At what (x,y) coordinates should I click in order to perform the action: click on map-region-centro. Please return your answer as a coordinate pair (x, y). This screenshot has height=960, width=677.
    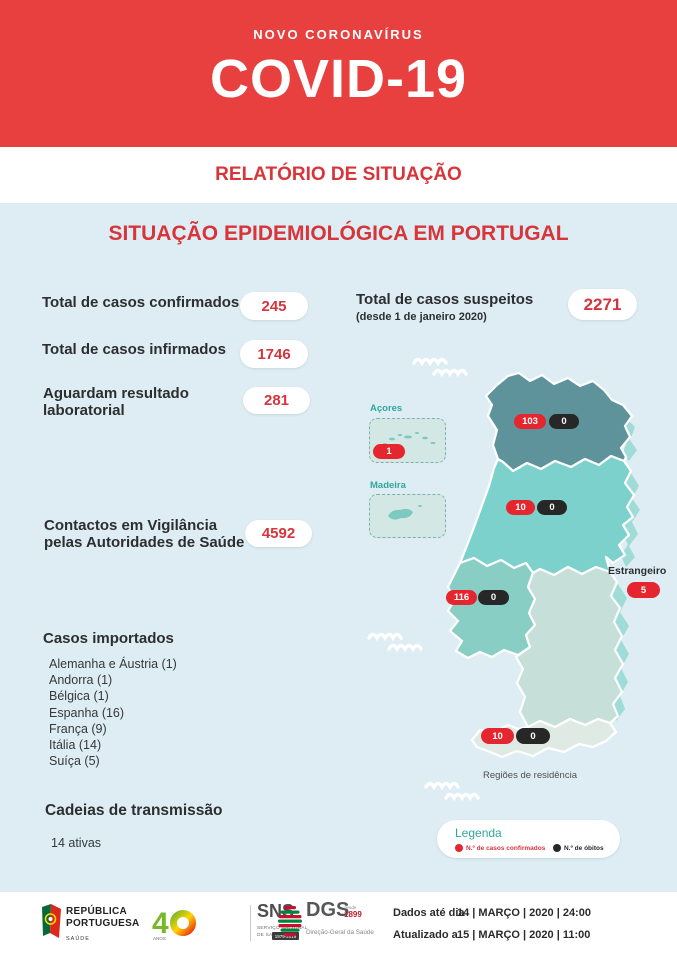
    Looking at the image, I should click on (547, 515).